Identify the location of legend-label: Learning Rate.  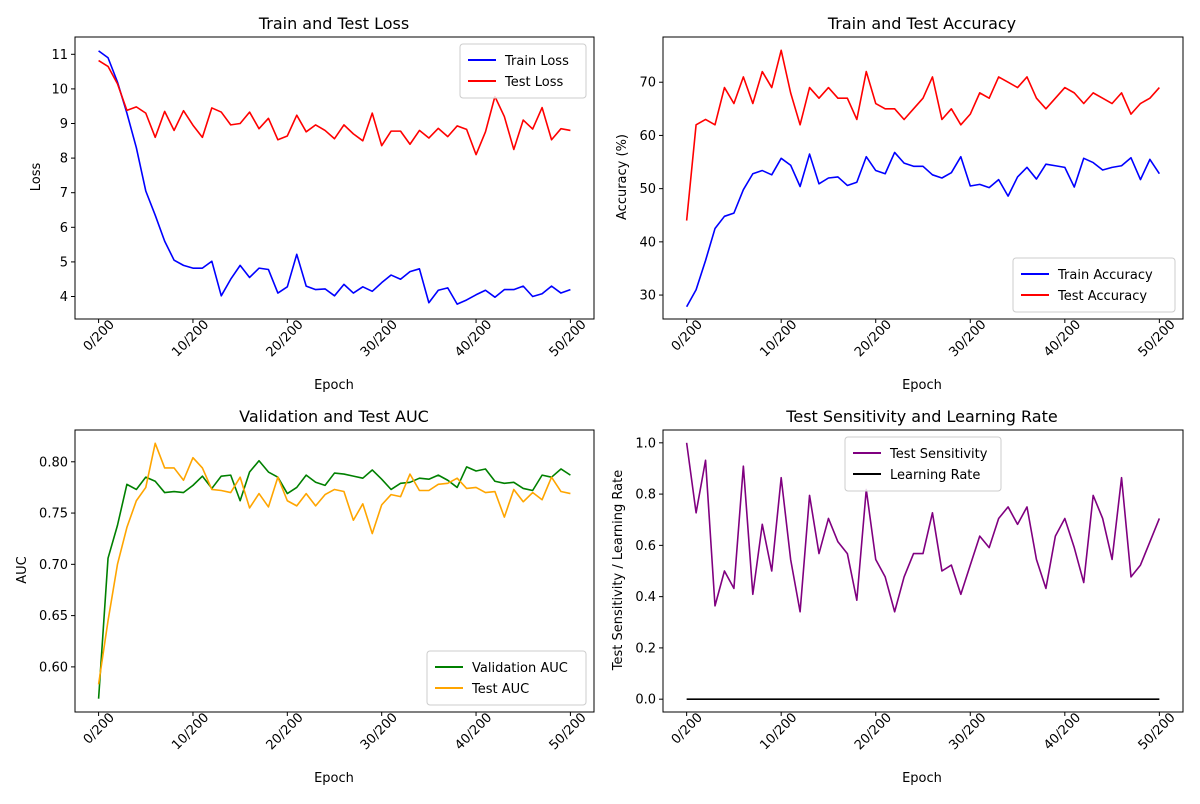
(935, 475).